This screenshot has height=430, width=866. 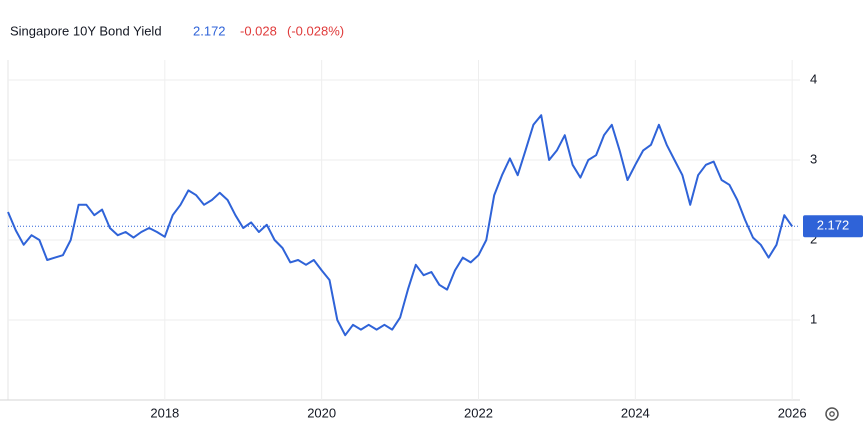 What do you see at coordinates (813, 238) in the screenshot?
I see `y-tick-label: 2` at bounding box center [813, 238].